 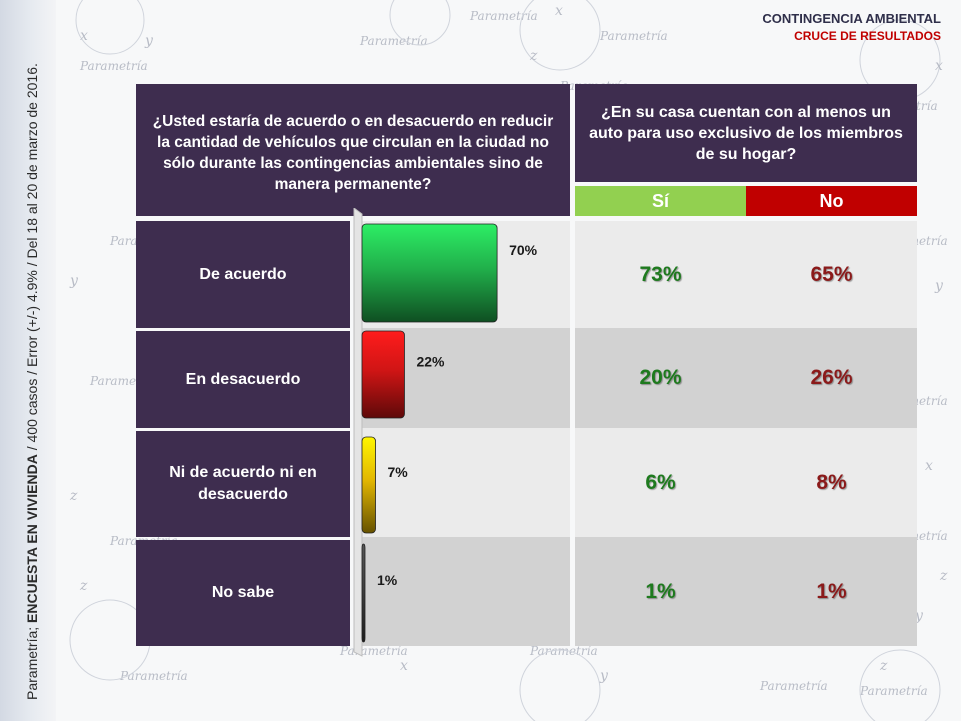 I want to click on chart-axis-wall, so click(x=358, y=432).